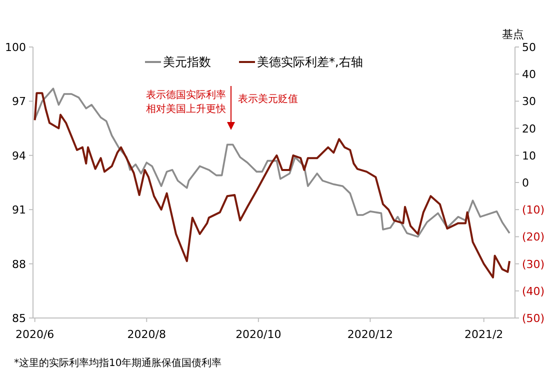  I want to click on y2-tick-label: (40), so click(533, 291).